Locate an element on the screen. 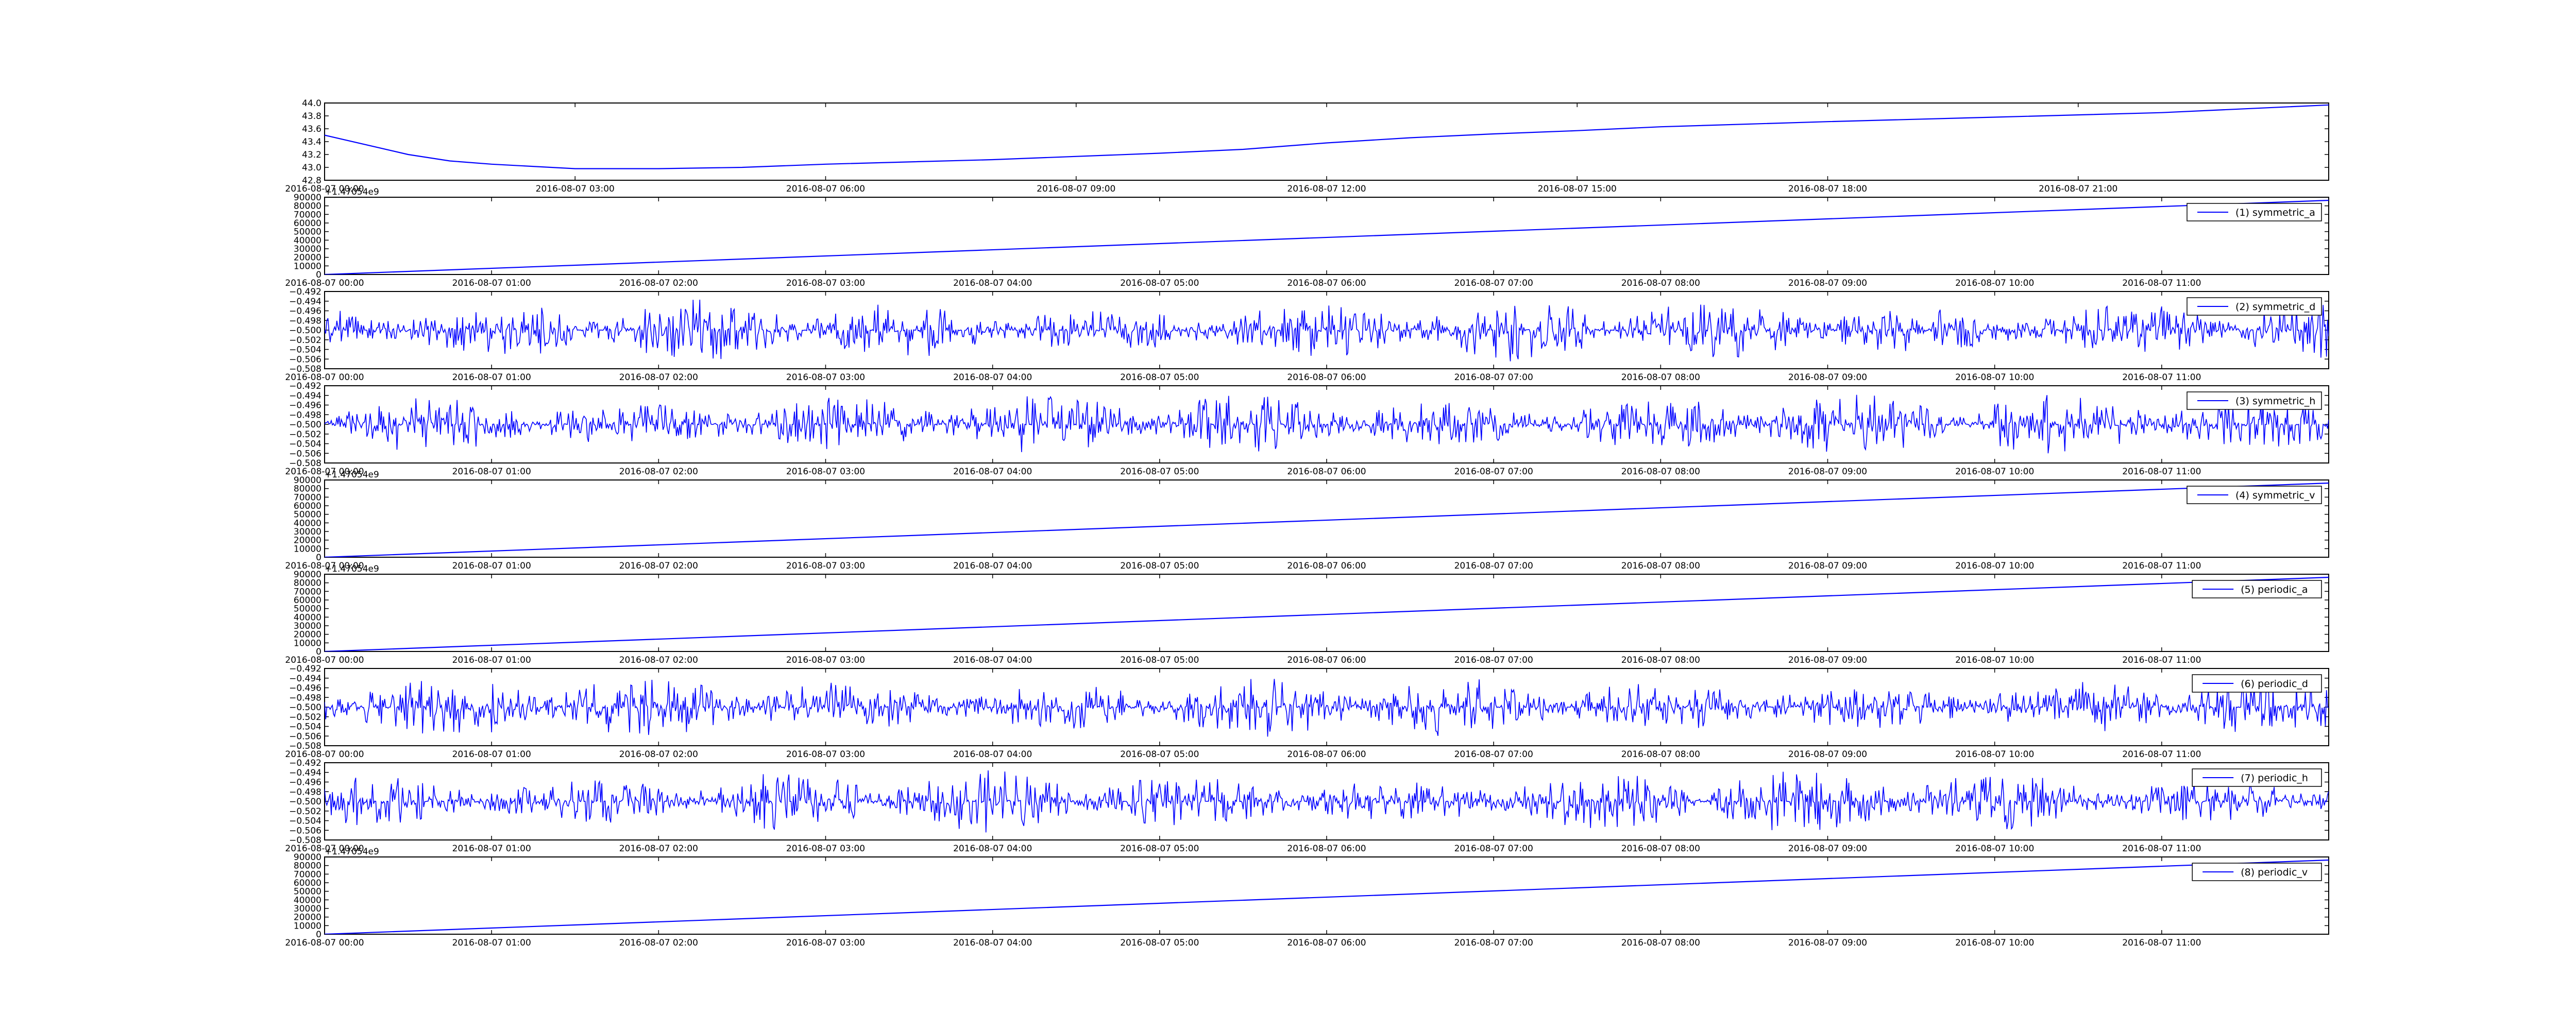 The width and height of the screenshot is (2576, 1030). y-tick-label: −0.506 is located at coordinates (305, 454).